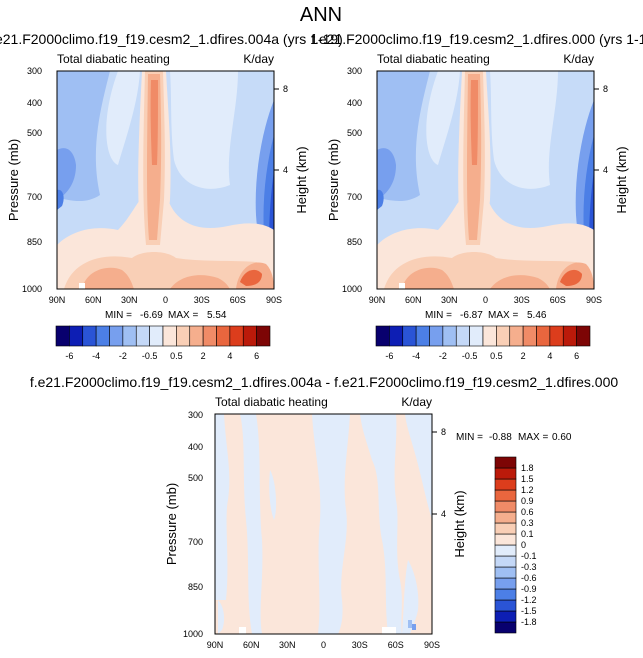  I want to click on plot-frame, so click(323, 524).